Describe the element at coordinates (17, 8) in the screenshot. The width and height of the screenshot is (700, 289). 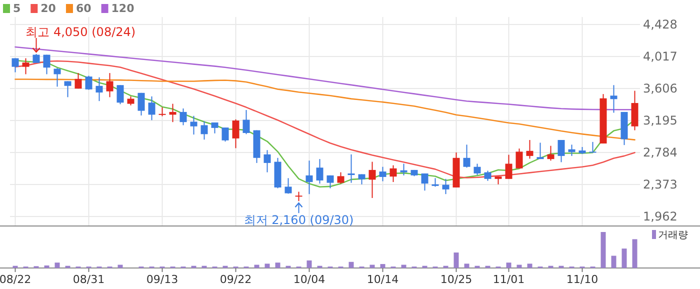
I see `legend-label: 5` at that location.